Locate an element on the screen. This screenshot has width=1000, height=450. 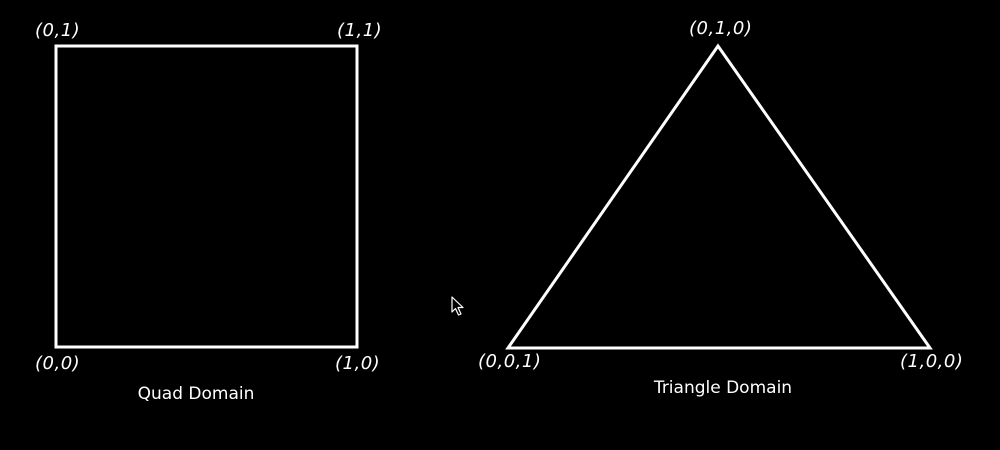
quad-domain-caption: Quad Domain is located at coordinates (196, 394).